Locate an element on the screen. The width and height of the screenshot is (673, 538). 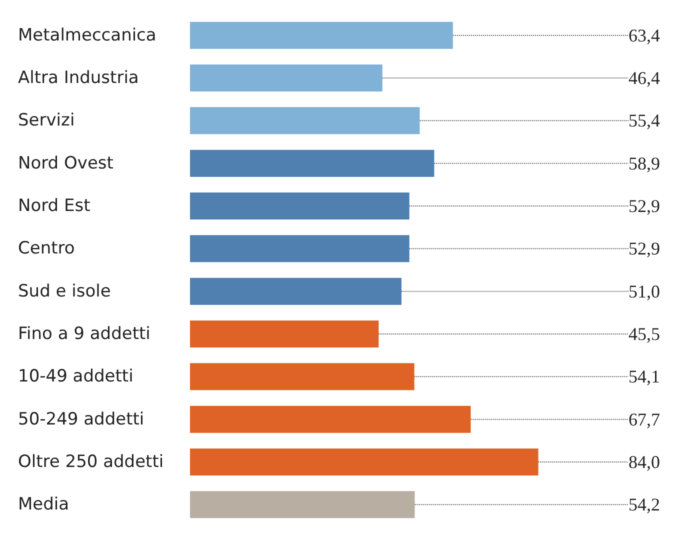
data-label: 54,1 is located at coordinates (644, 376).